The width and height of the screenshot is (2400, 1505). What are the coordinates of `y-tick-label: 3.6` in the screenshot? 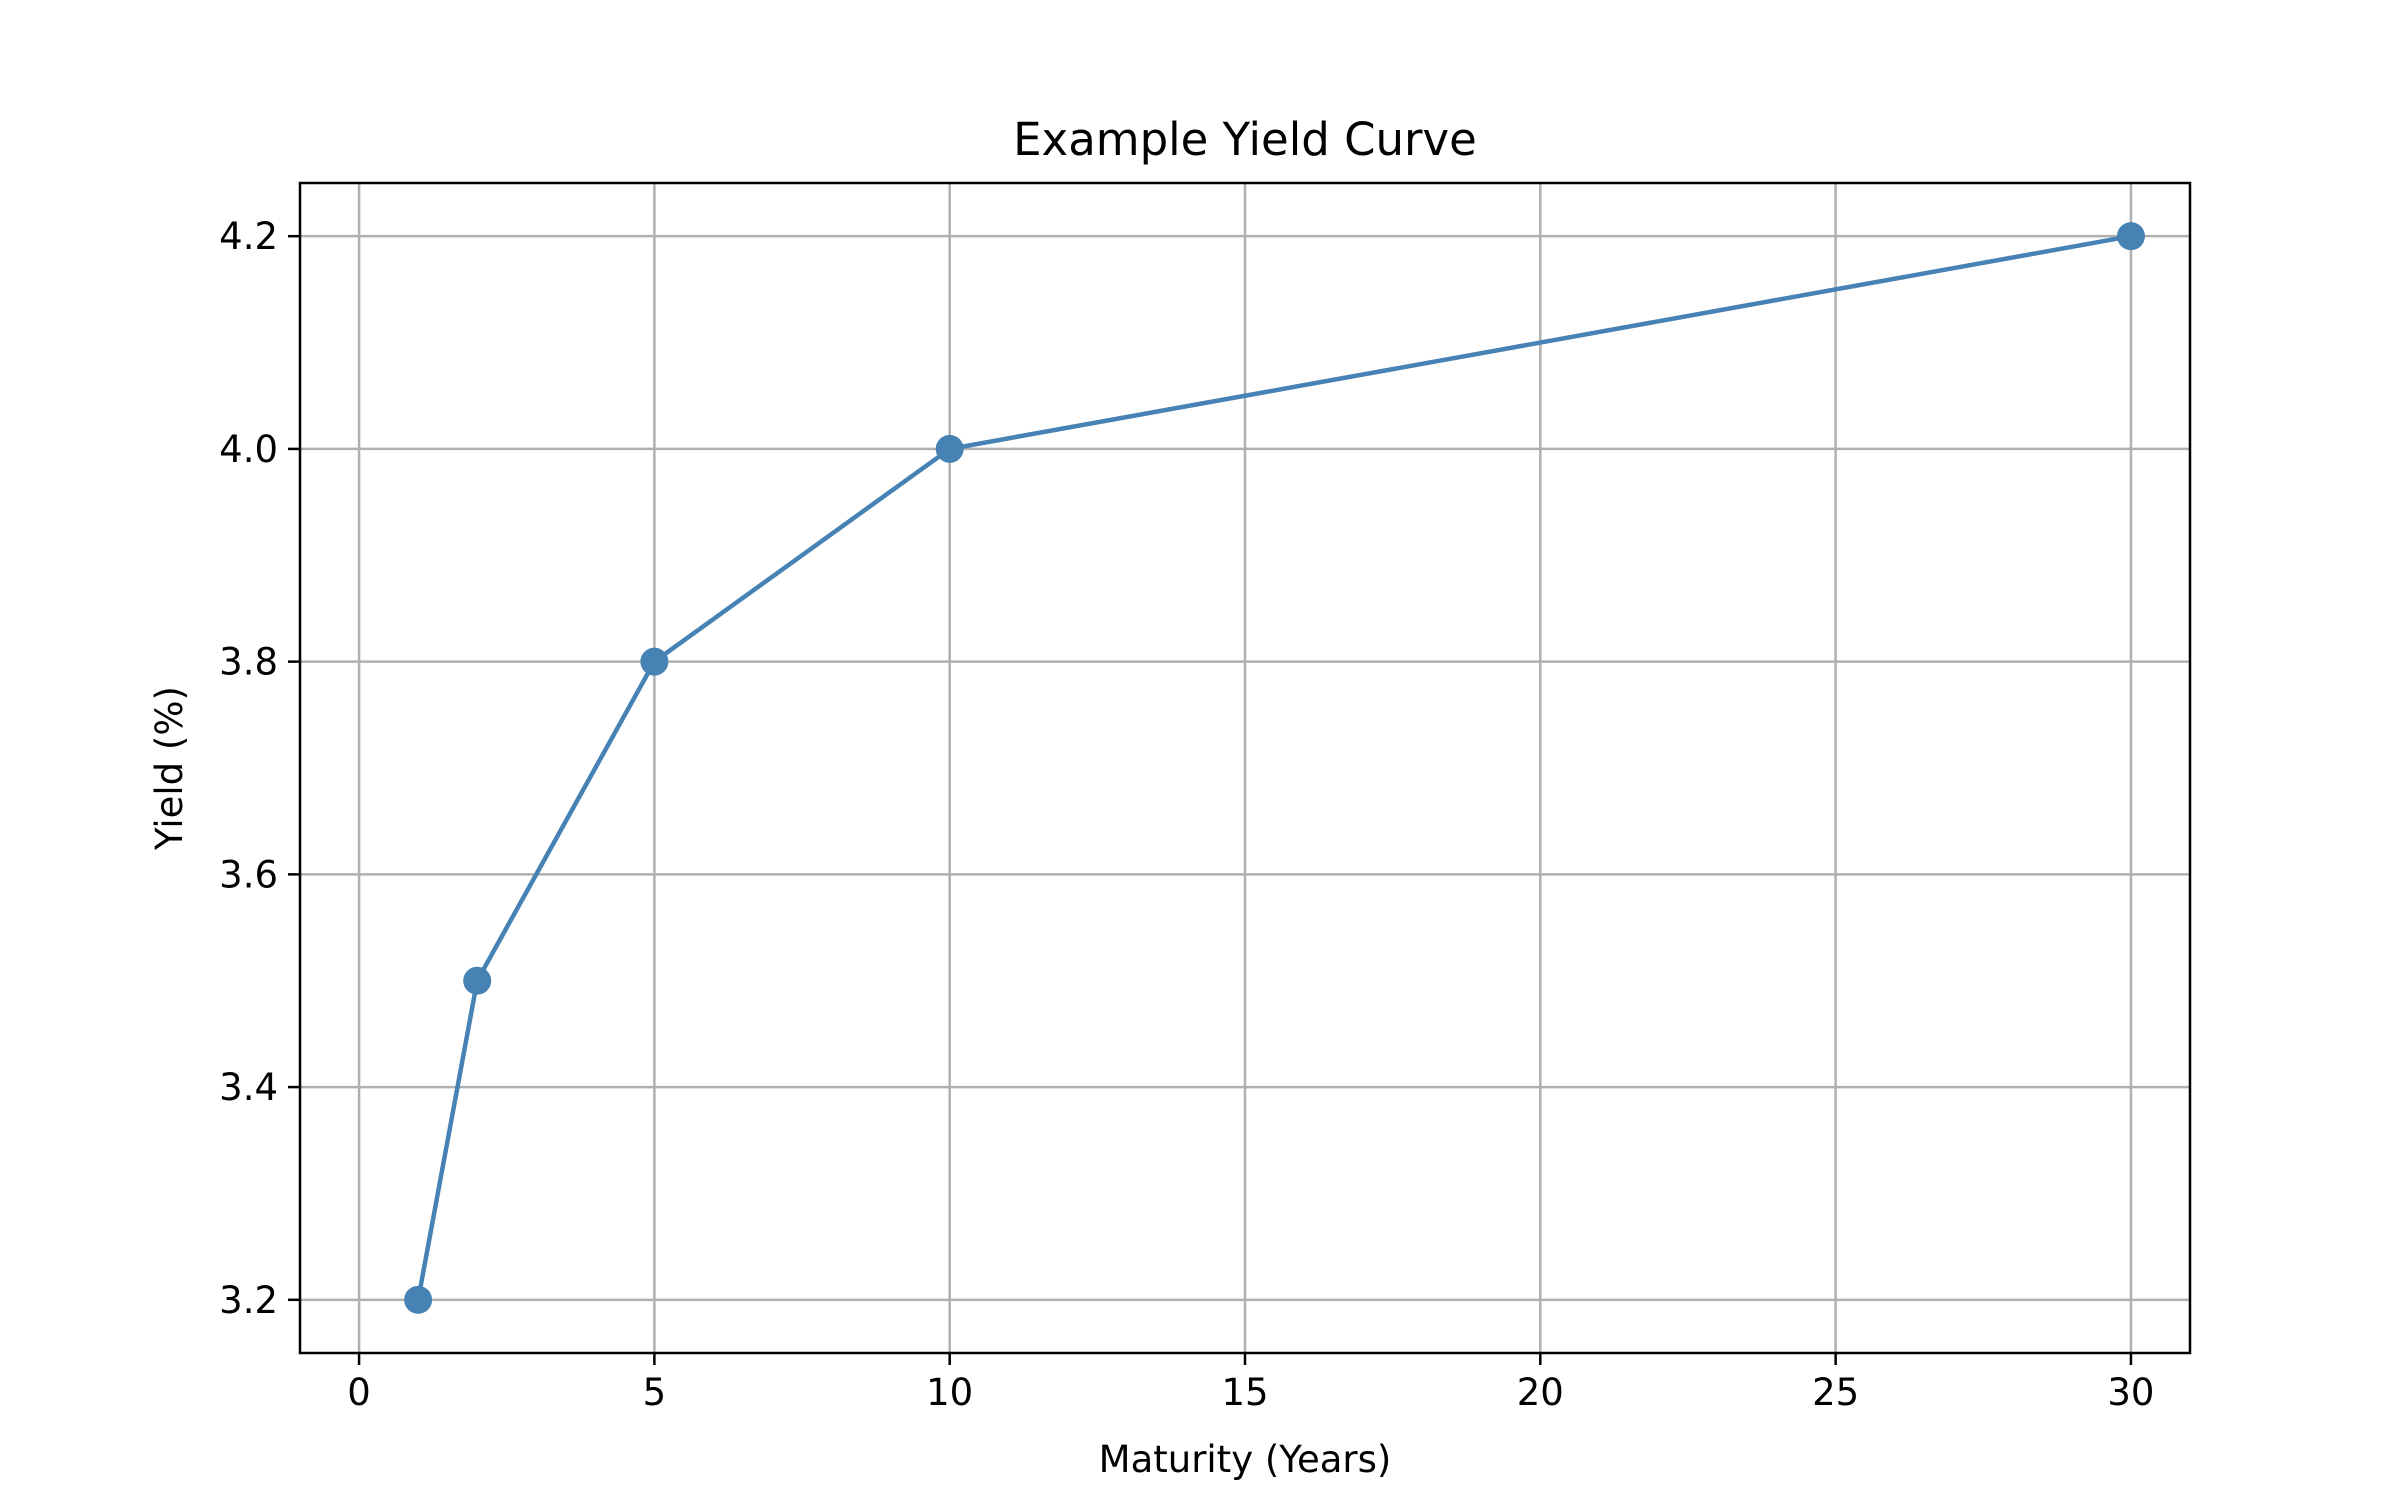 It's located at (248, 874).